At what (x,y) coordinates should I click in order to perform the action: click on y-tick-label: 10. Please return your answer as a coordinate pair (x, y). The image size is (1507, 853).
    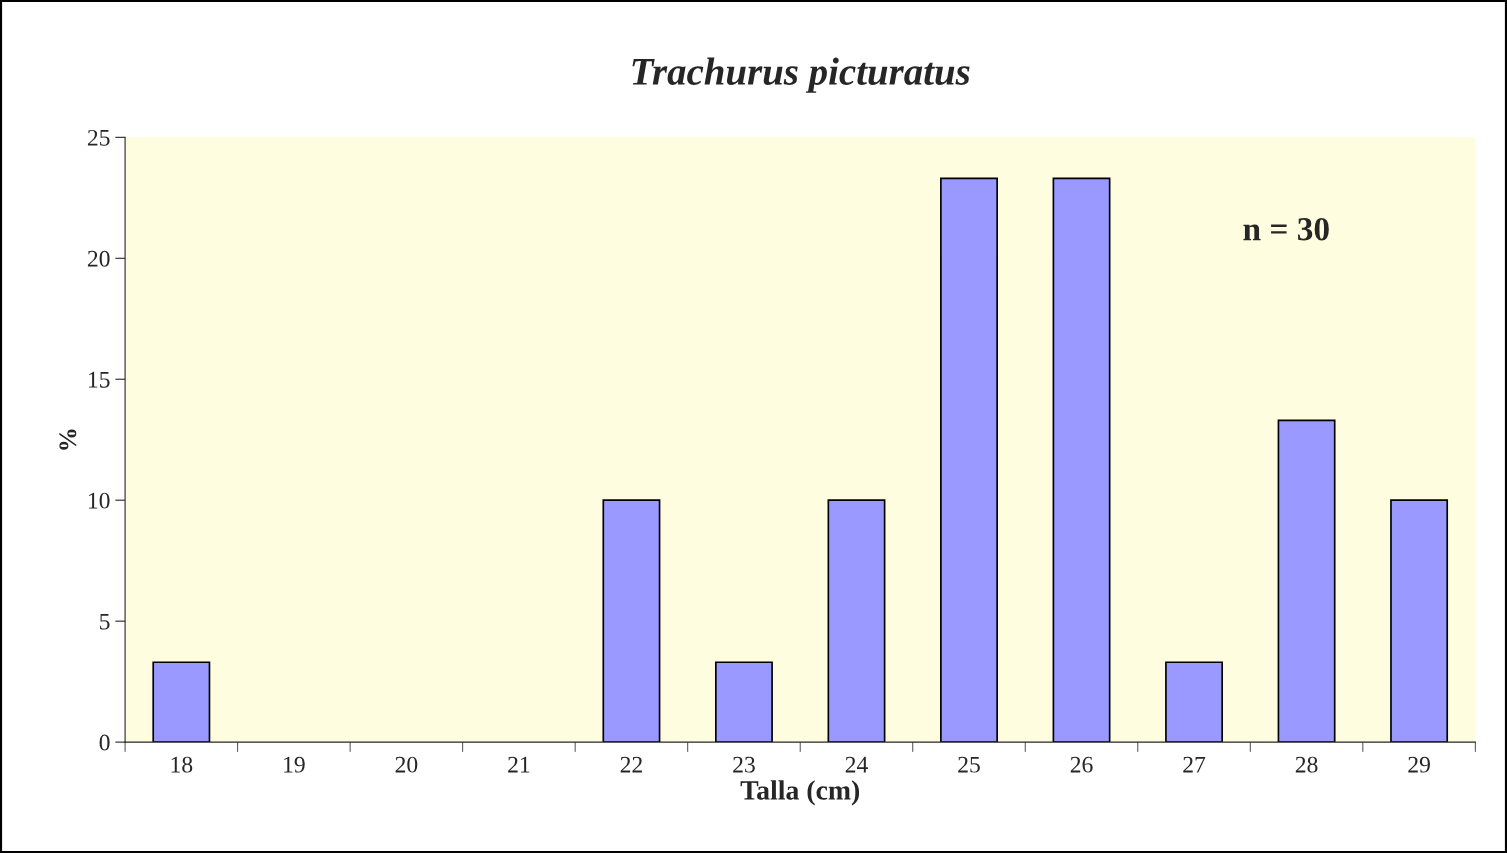
    Looking at the image, I should click on (99, 500).